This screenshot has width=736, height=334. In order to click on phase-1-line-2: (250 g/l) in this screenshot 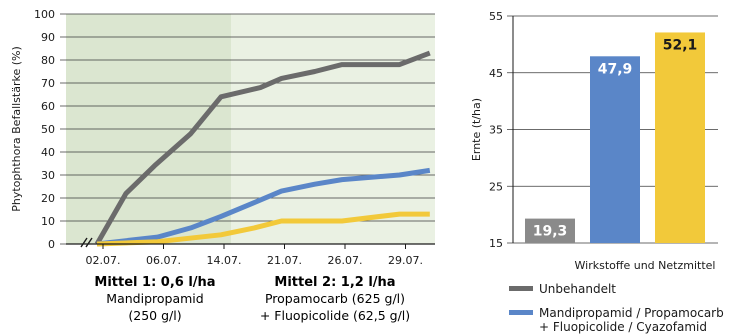, I will do `click(154, 315)`.